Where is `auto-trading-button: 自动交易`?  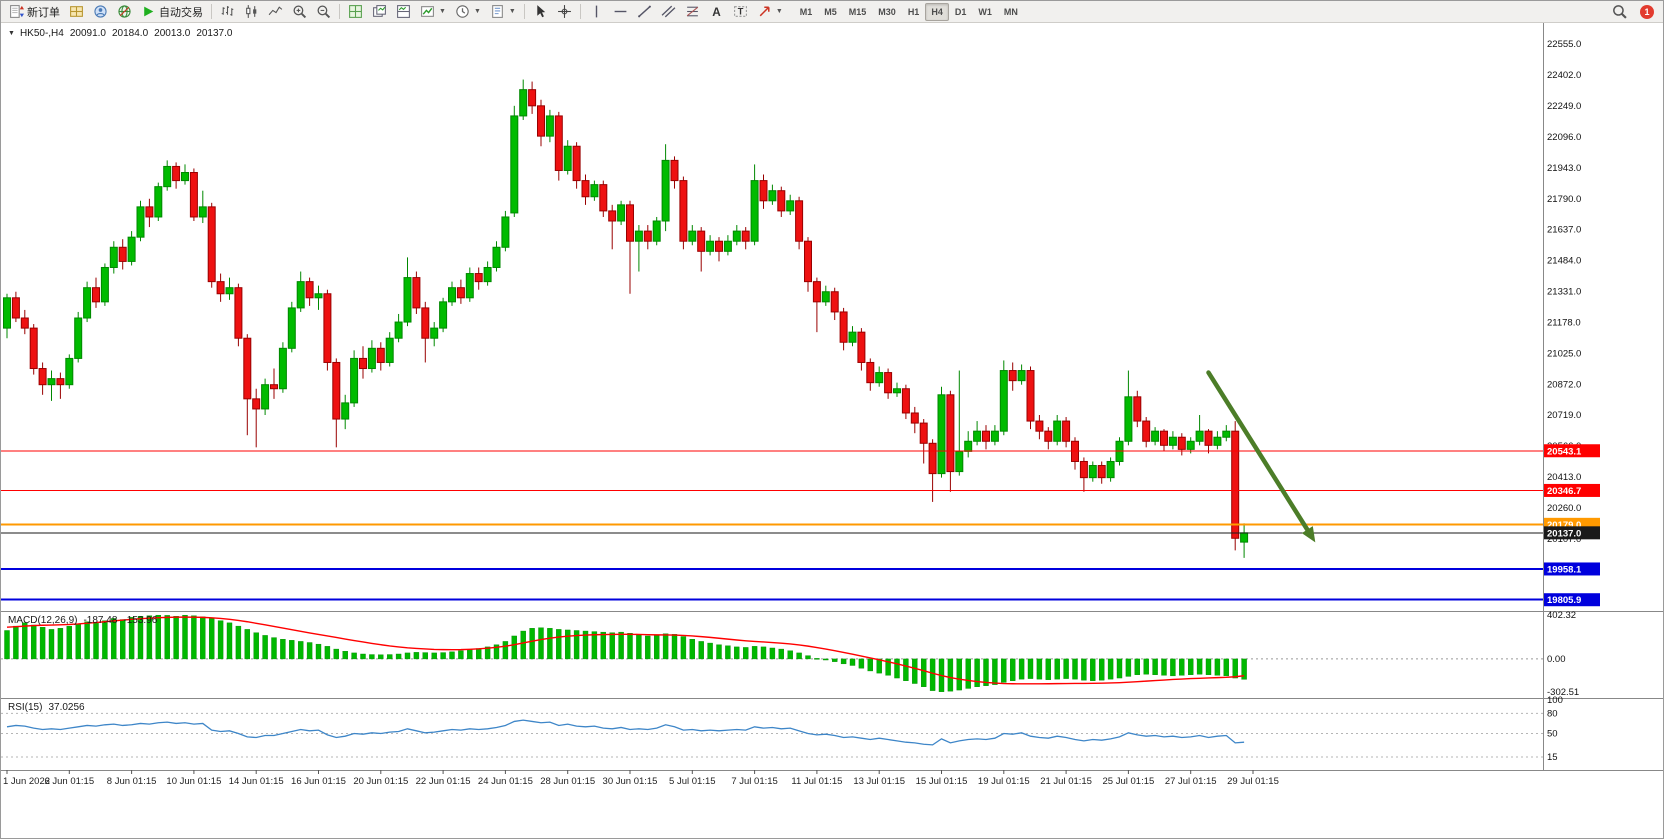
auto-trading-button: 自动交易 is located at coordinates (172, 12).